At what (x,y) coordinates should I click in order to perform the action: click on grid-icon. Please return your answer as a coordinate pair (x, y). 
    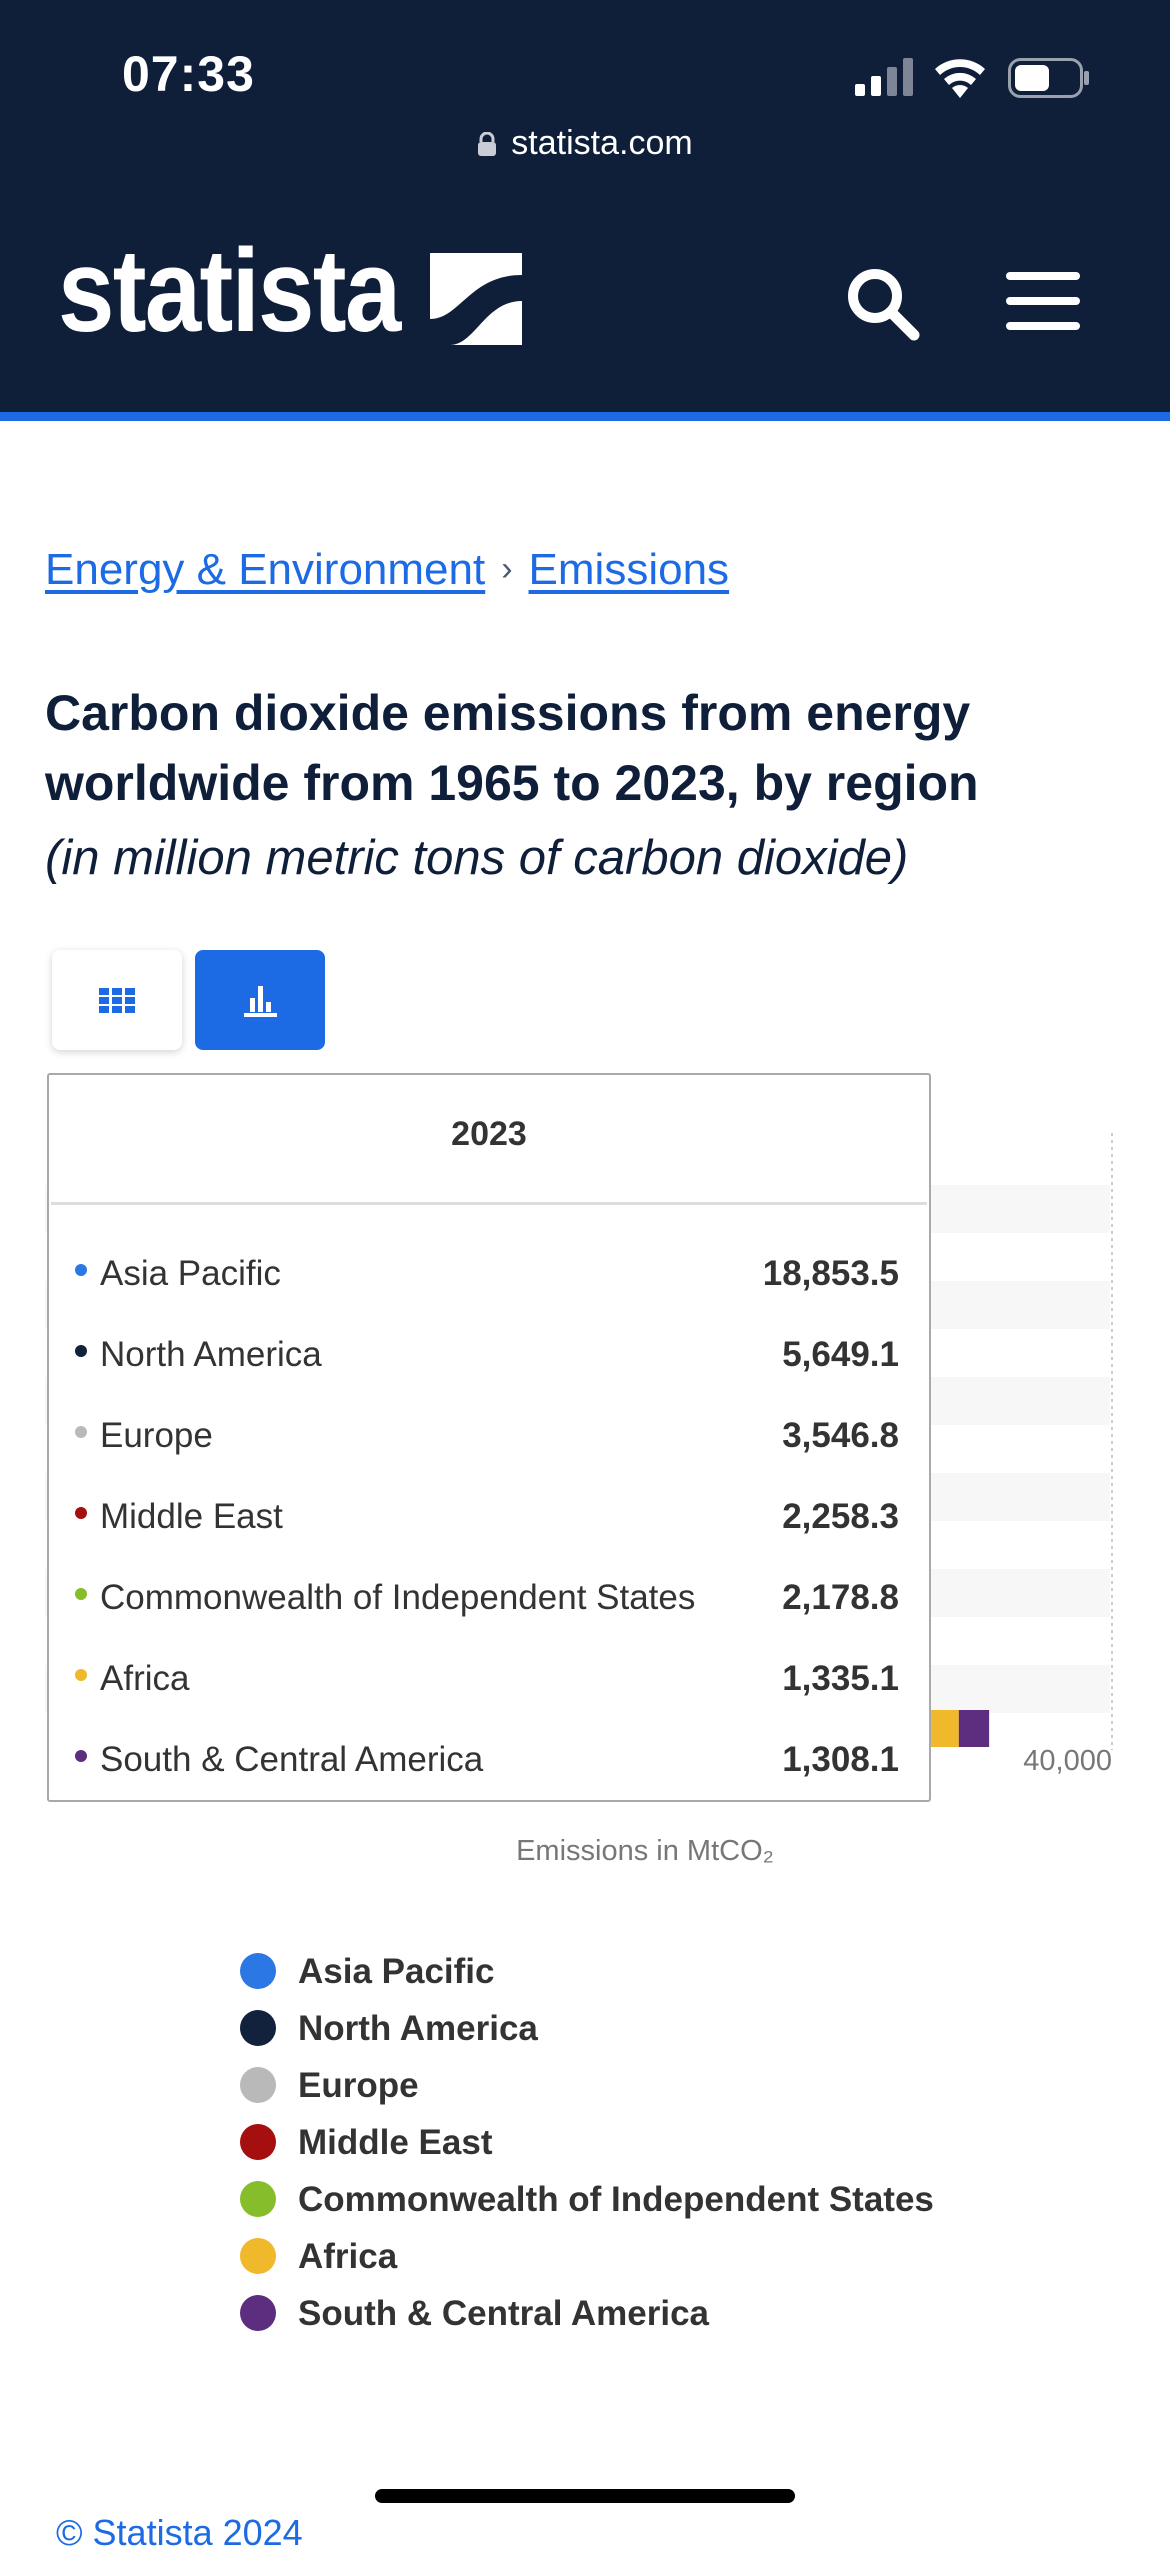
    Looking at the image, I should click on (117, 1000).